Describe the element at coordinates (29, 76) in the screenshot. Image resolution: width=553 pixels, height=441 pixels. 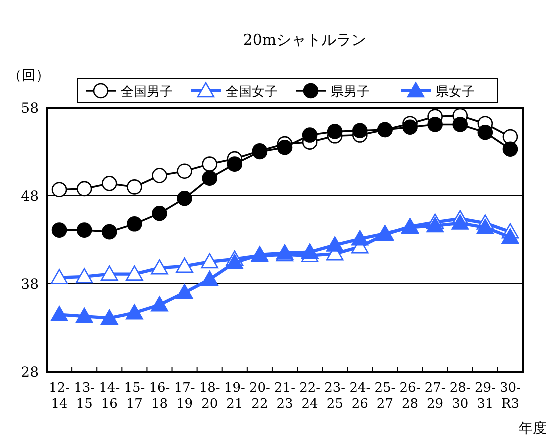
I see `y-axis-title: （回）` at that location.